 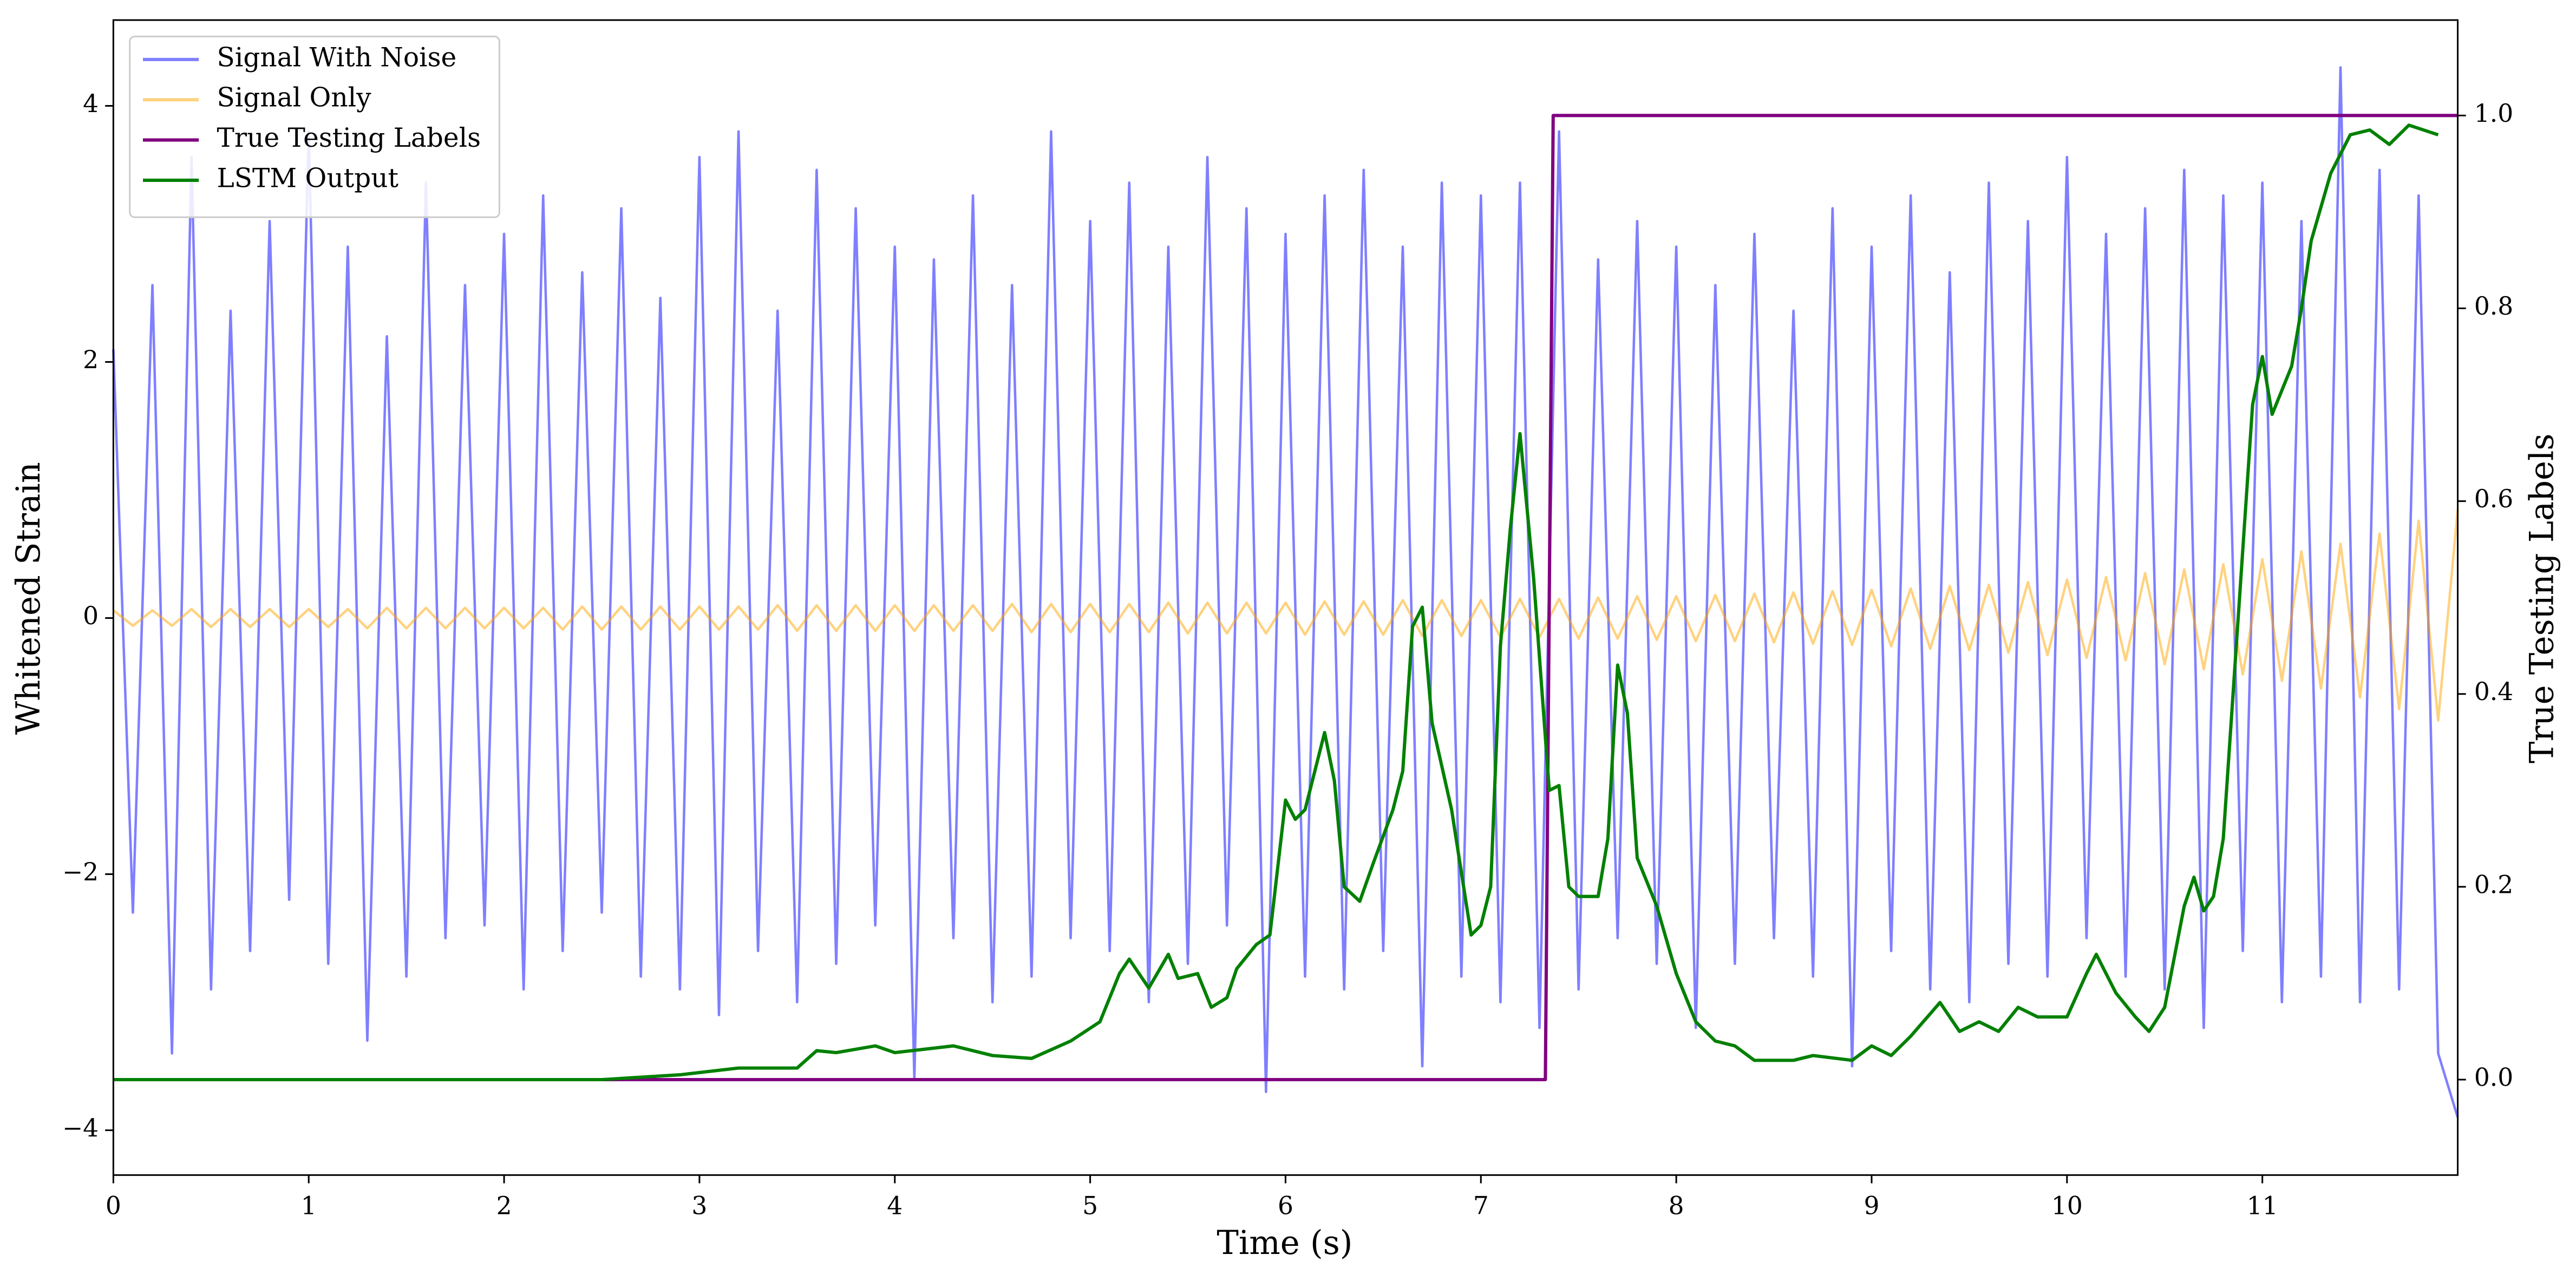 What do you see at coordinates (699, 1205) in the screenshot?
I see `x-tick-label: 3` at bounding box center [699, 1205].